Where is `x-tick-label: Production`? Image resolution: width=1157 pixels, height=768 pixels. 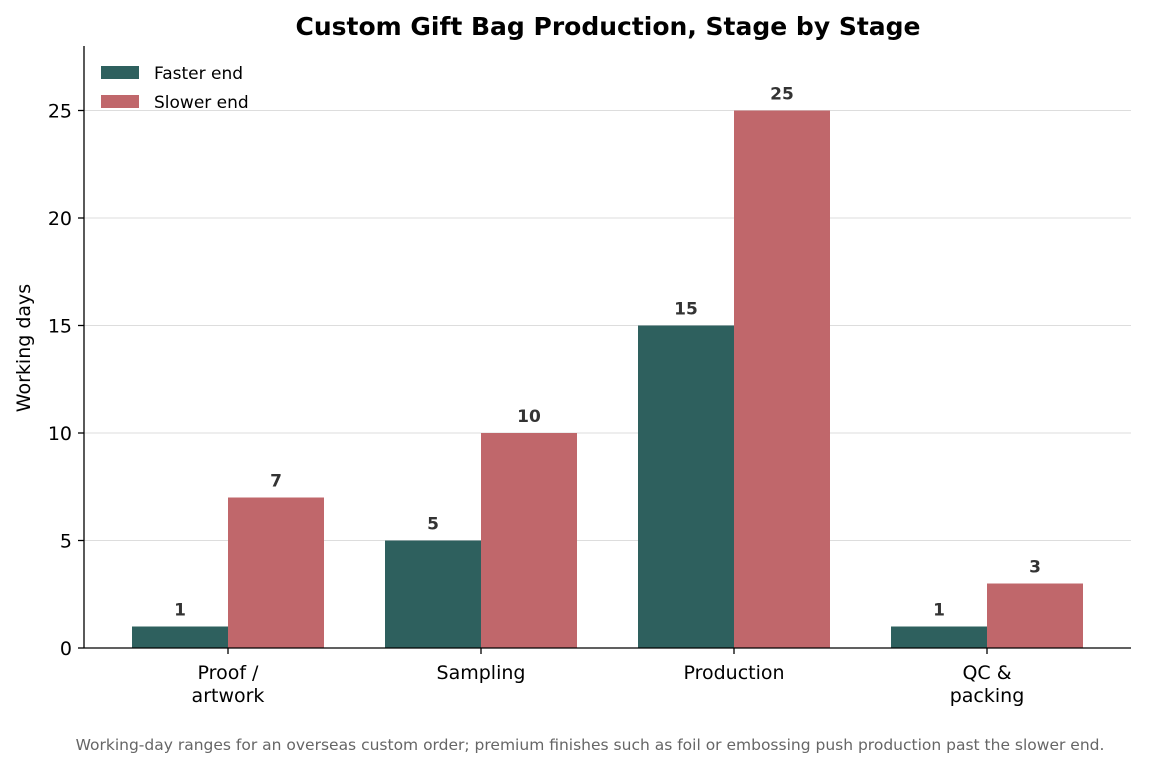
x-tick-label: Production is located at coordinates (733, 673).